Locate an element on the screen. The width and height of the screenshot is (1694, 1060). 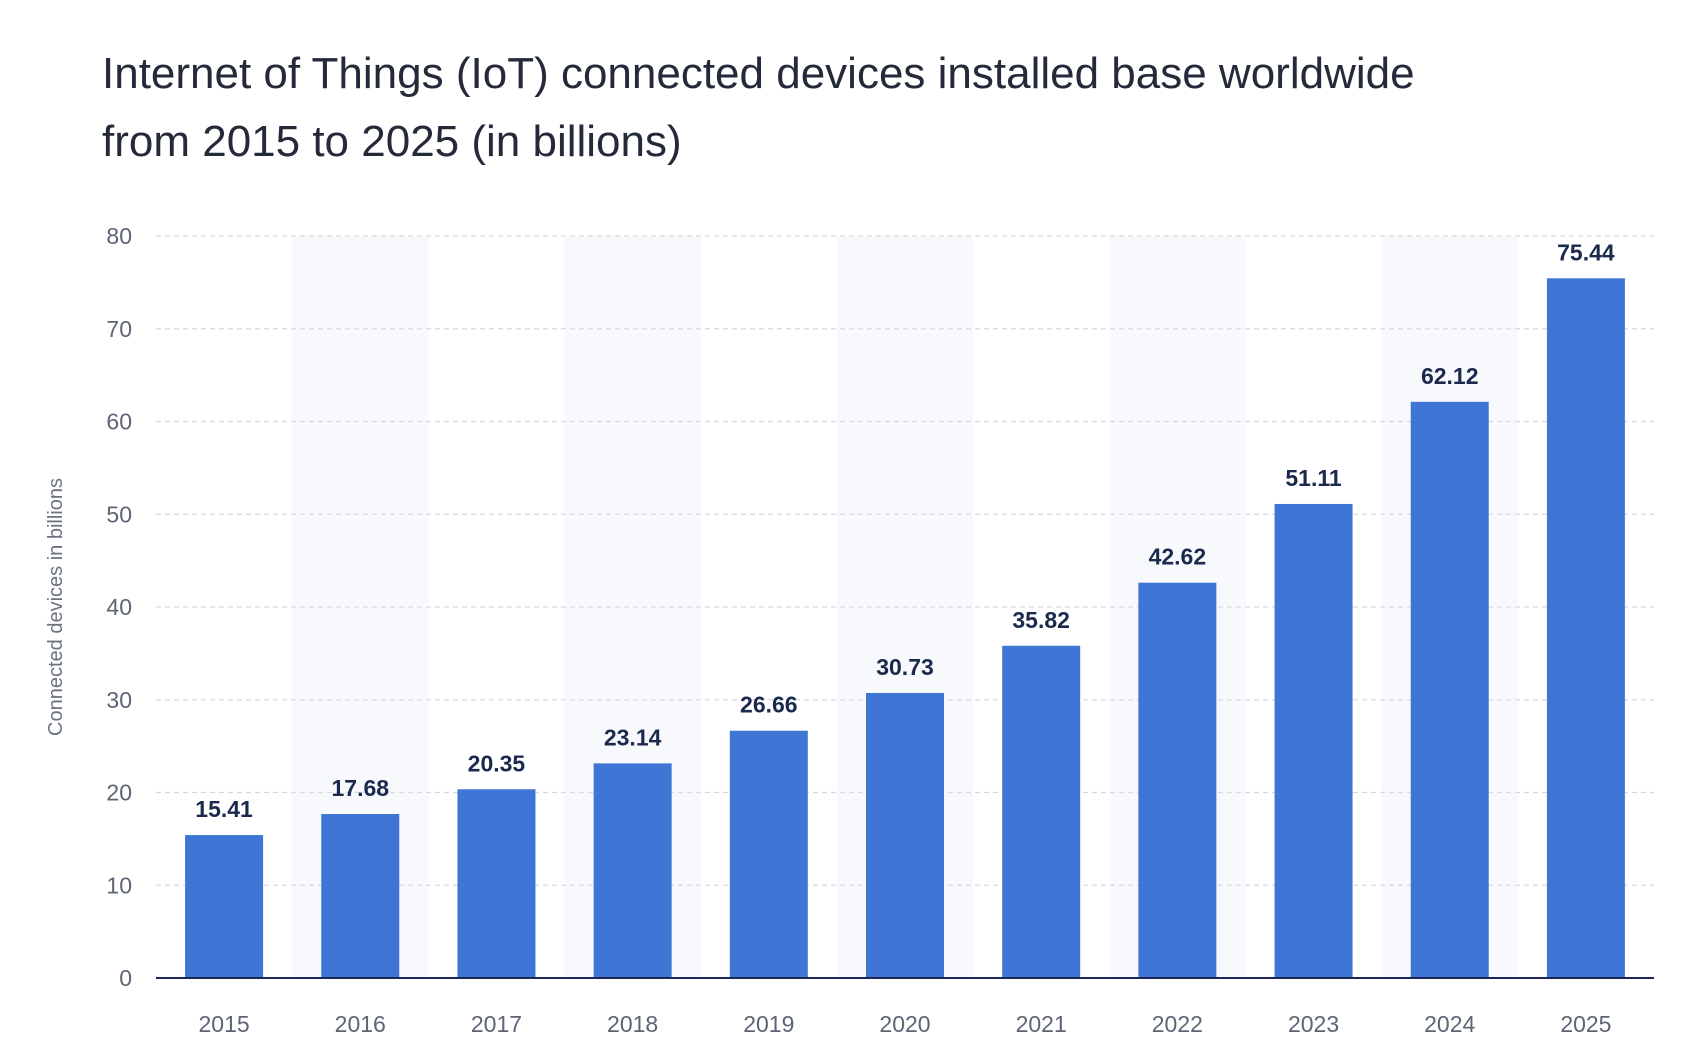
y-axis-ticks: 0 10 20 30 40 50 60 70 80 is located at coordinates (119, 607).